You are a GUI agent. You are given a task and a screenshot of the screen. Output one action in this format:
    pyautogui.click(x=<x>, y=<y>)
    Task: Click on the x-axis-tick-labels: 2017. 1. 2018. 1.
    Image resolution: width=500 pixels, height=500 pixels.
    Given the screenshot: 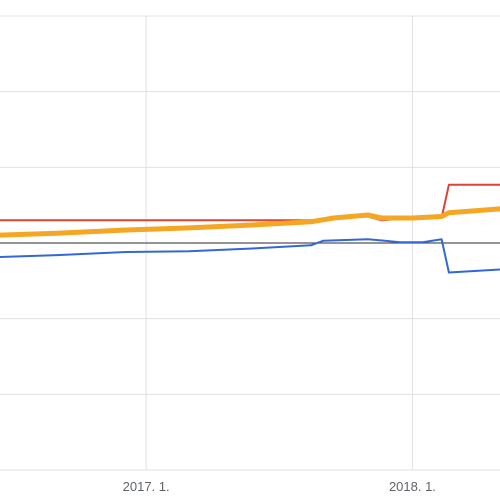 What is the action you would take?
    pyautogui.click(x=279, y=486)
    